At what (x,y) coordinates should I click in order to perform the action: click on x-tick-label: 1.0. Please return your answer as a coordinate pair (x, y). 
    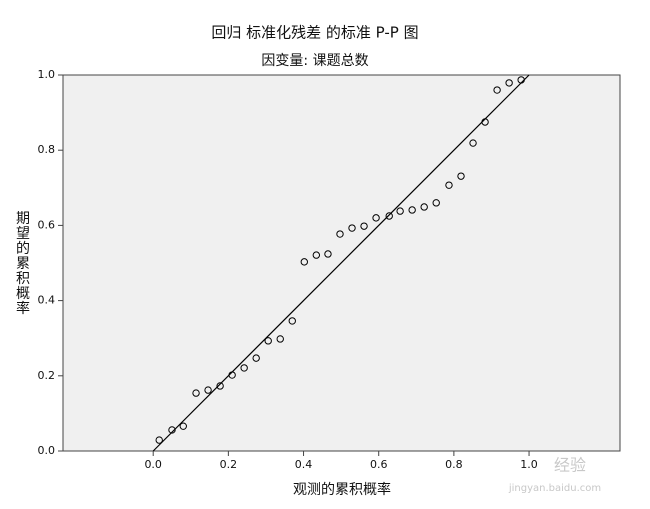
    Looking at the image, I should click on (529, 464).